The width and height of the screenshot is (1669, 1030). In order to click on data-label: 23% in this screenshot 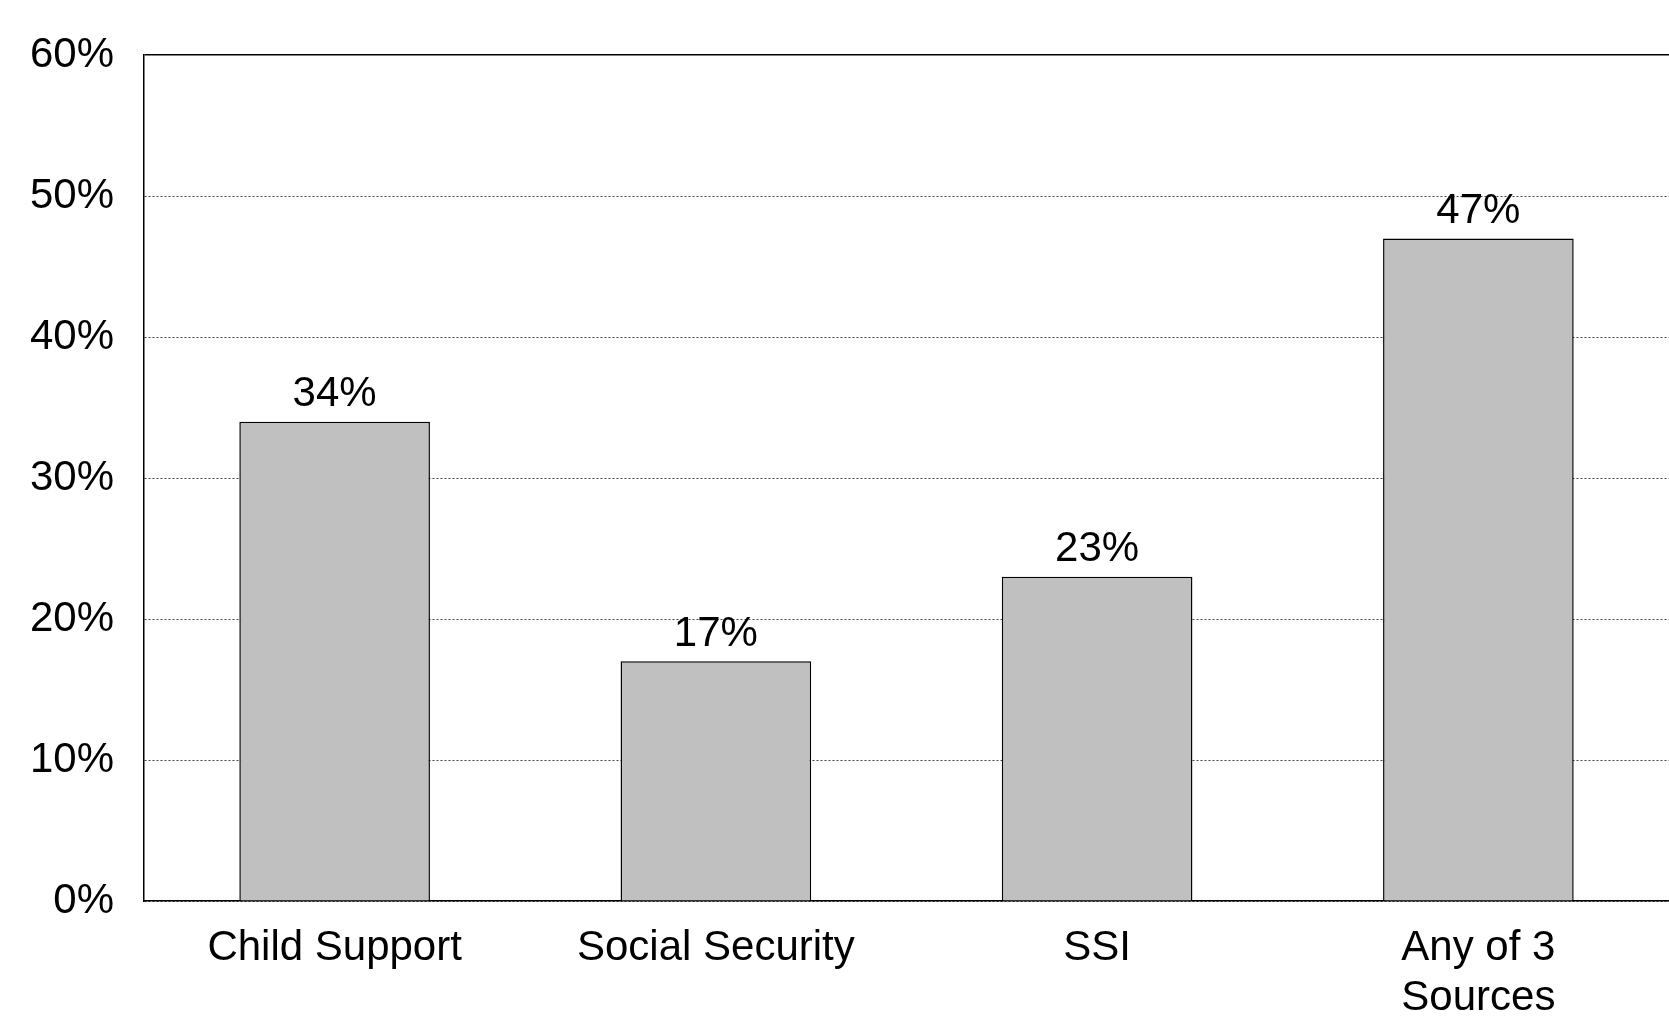, I will do `click(1097, 547)`.